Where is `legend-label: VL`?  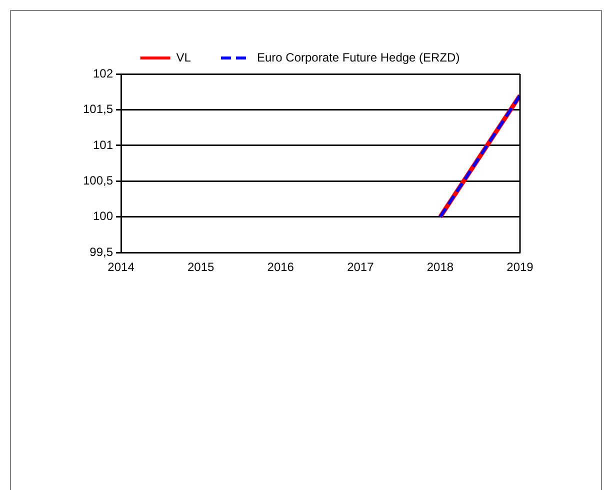
legend-label: VL is located at coordinates (184, 57).